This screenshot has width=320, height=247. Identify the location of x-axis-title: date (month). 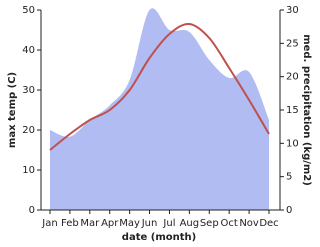
(159, 237).